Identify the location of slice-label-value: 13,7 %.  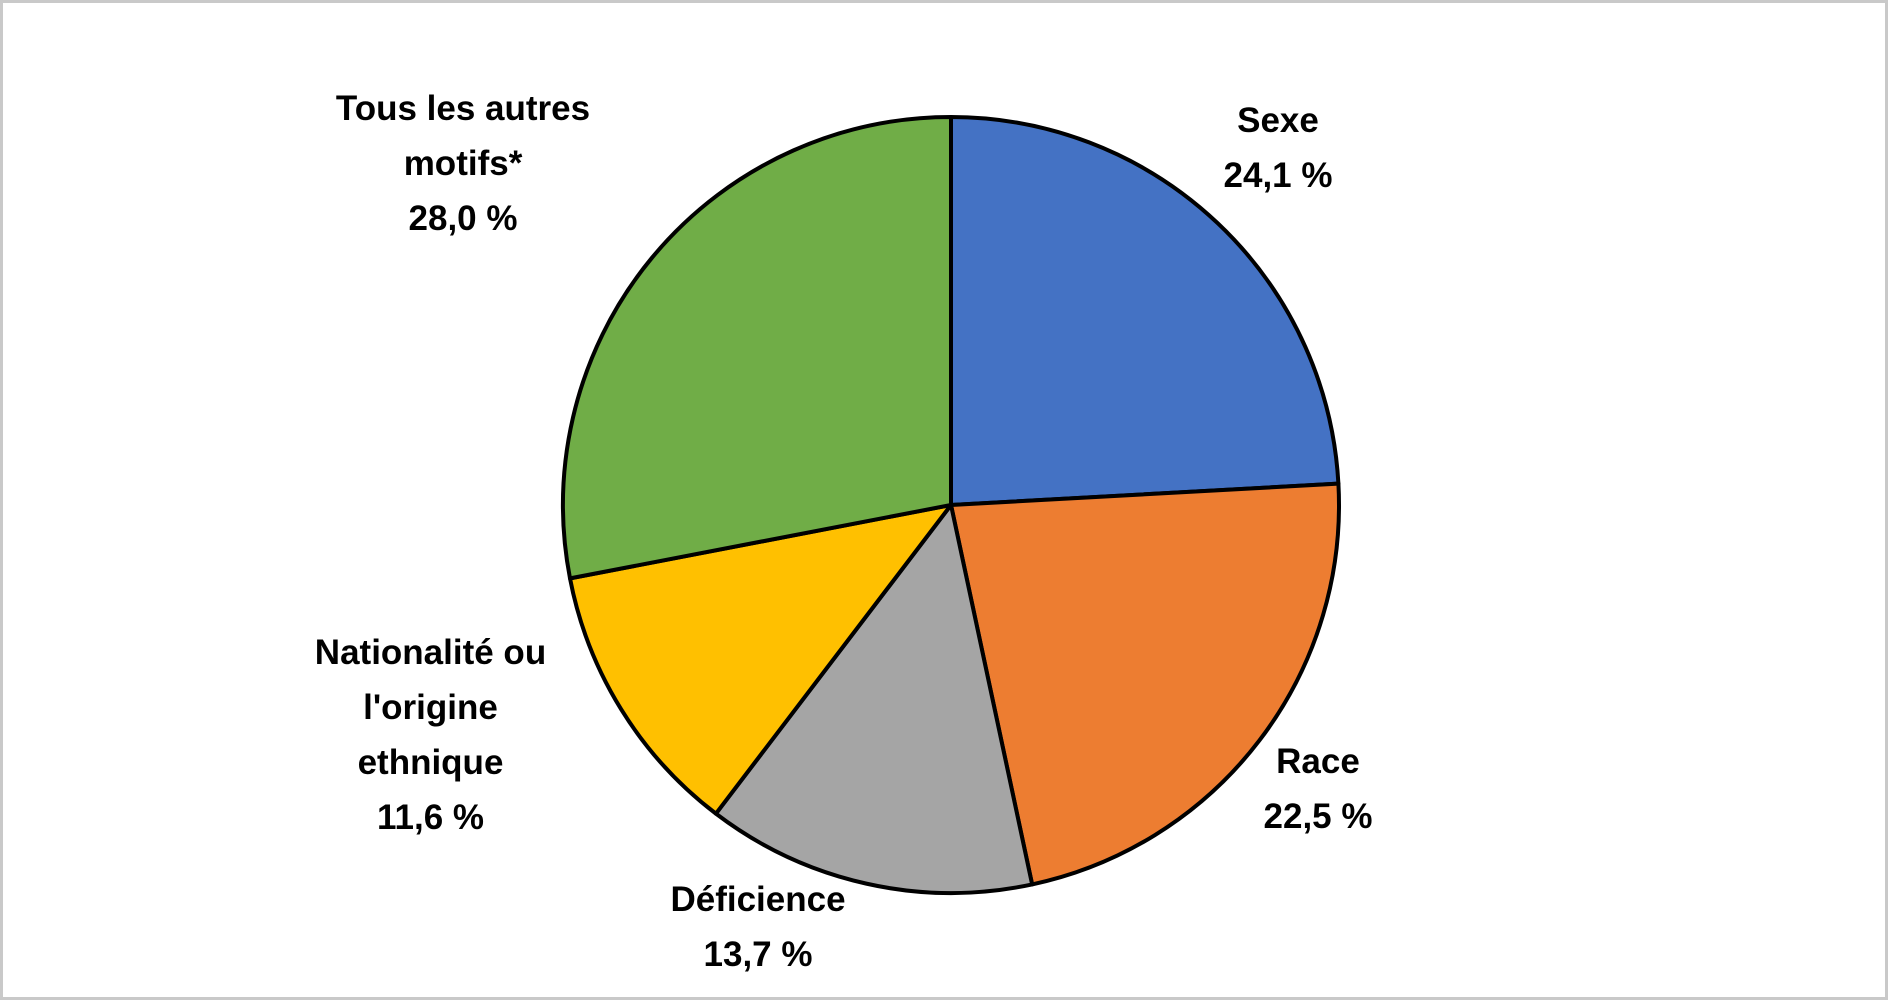
(758, 954).